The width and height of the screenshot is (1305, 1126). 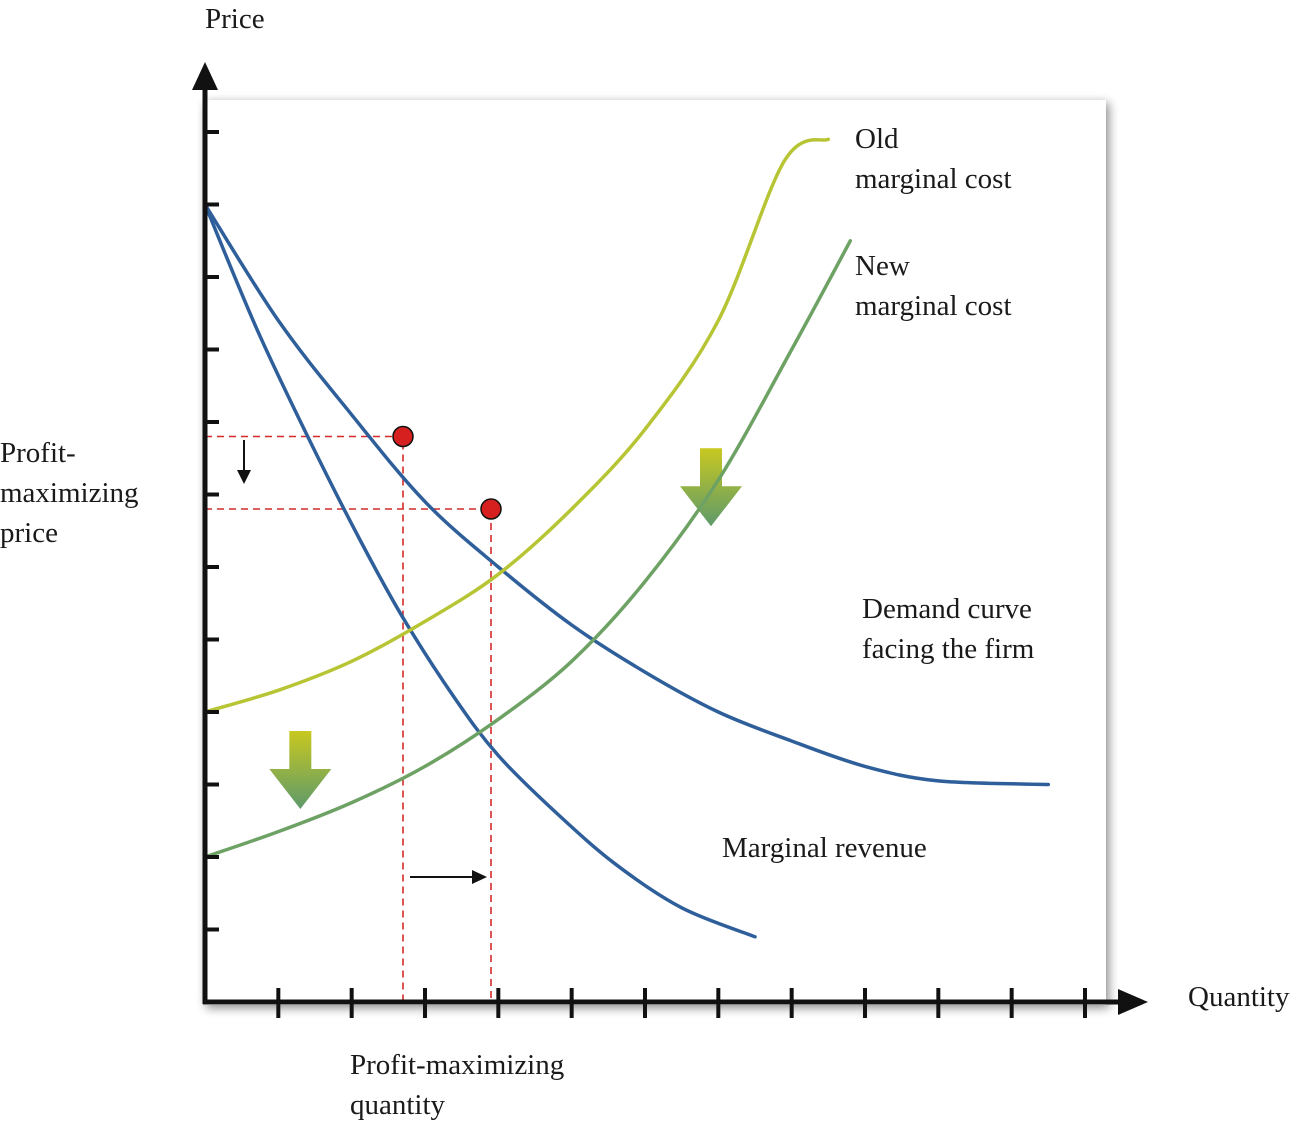 I want to click on pmq-label-line2: quantity, so click(x=398, y=1105).